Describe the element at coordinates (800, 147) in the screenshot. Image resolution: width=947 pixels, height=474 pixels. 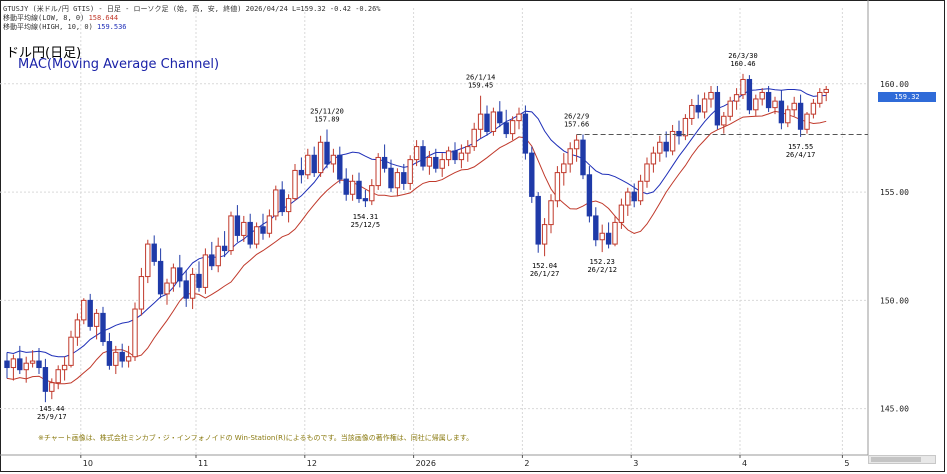
I see `annotation-label: 157.55` at that location.